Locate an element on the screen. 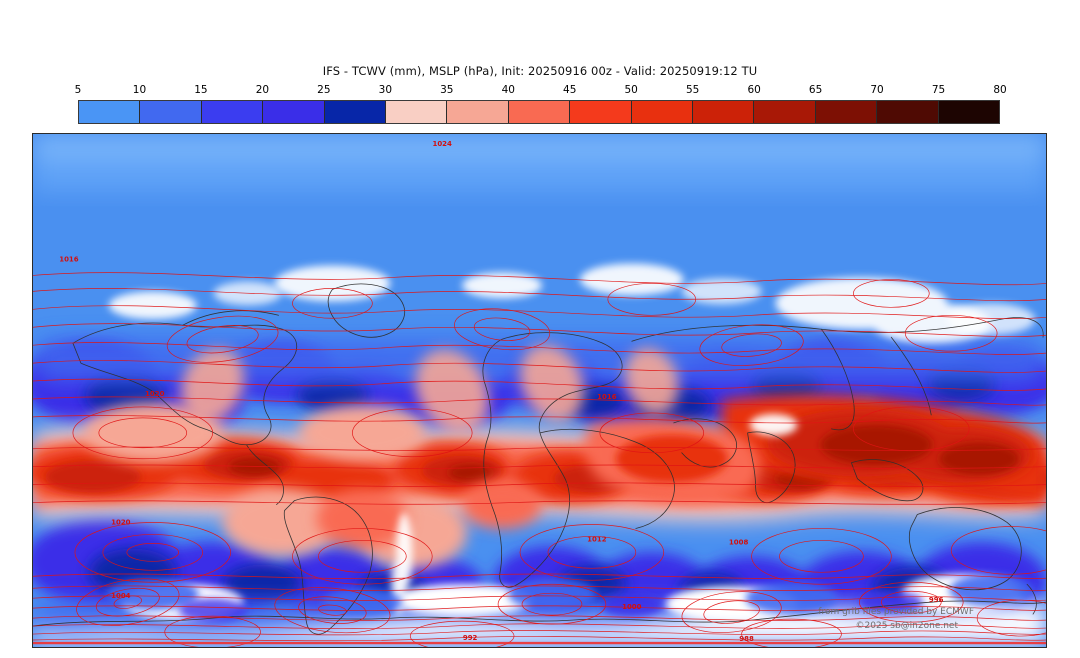 The width and height of the screenshot is (1080, 658). svg-text: 1012 is located at coordinates (597, 539).